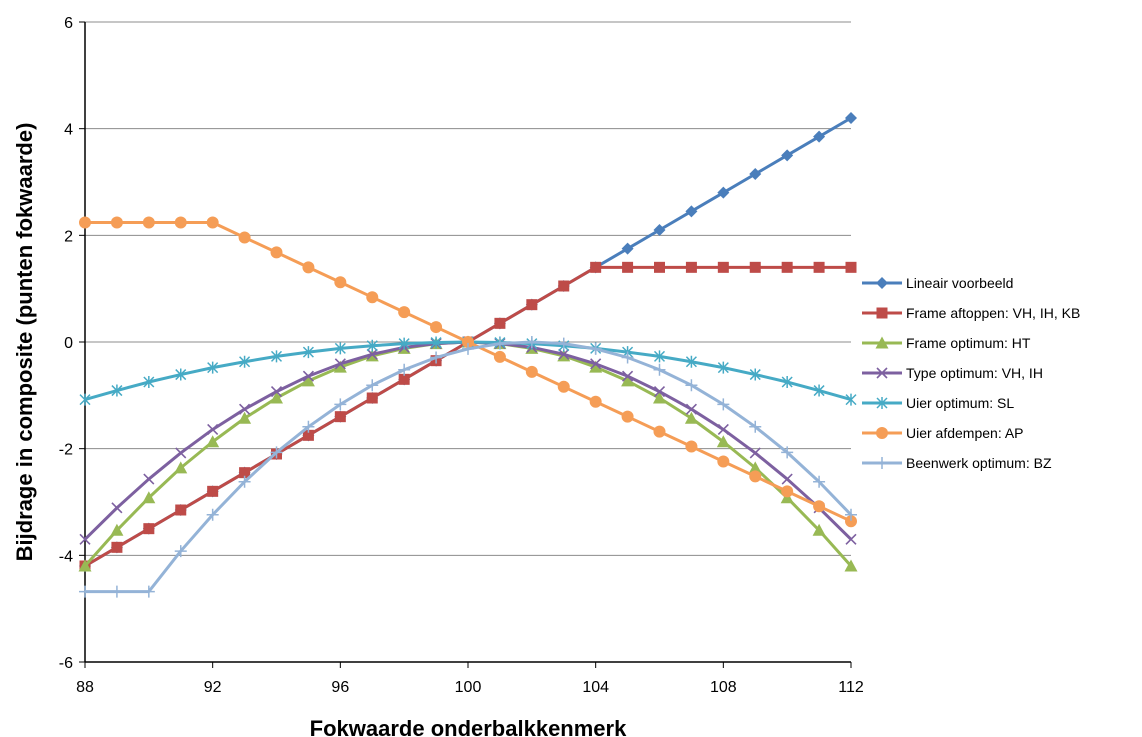  Describe the element at coordinates (66, 450) in the screenshot. I see `y-tick-label: -2` at that location.